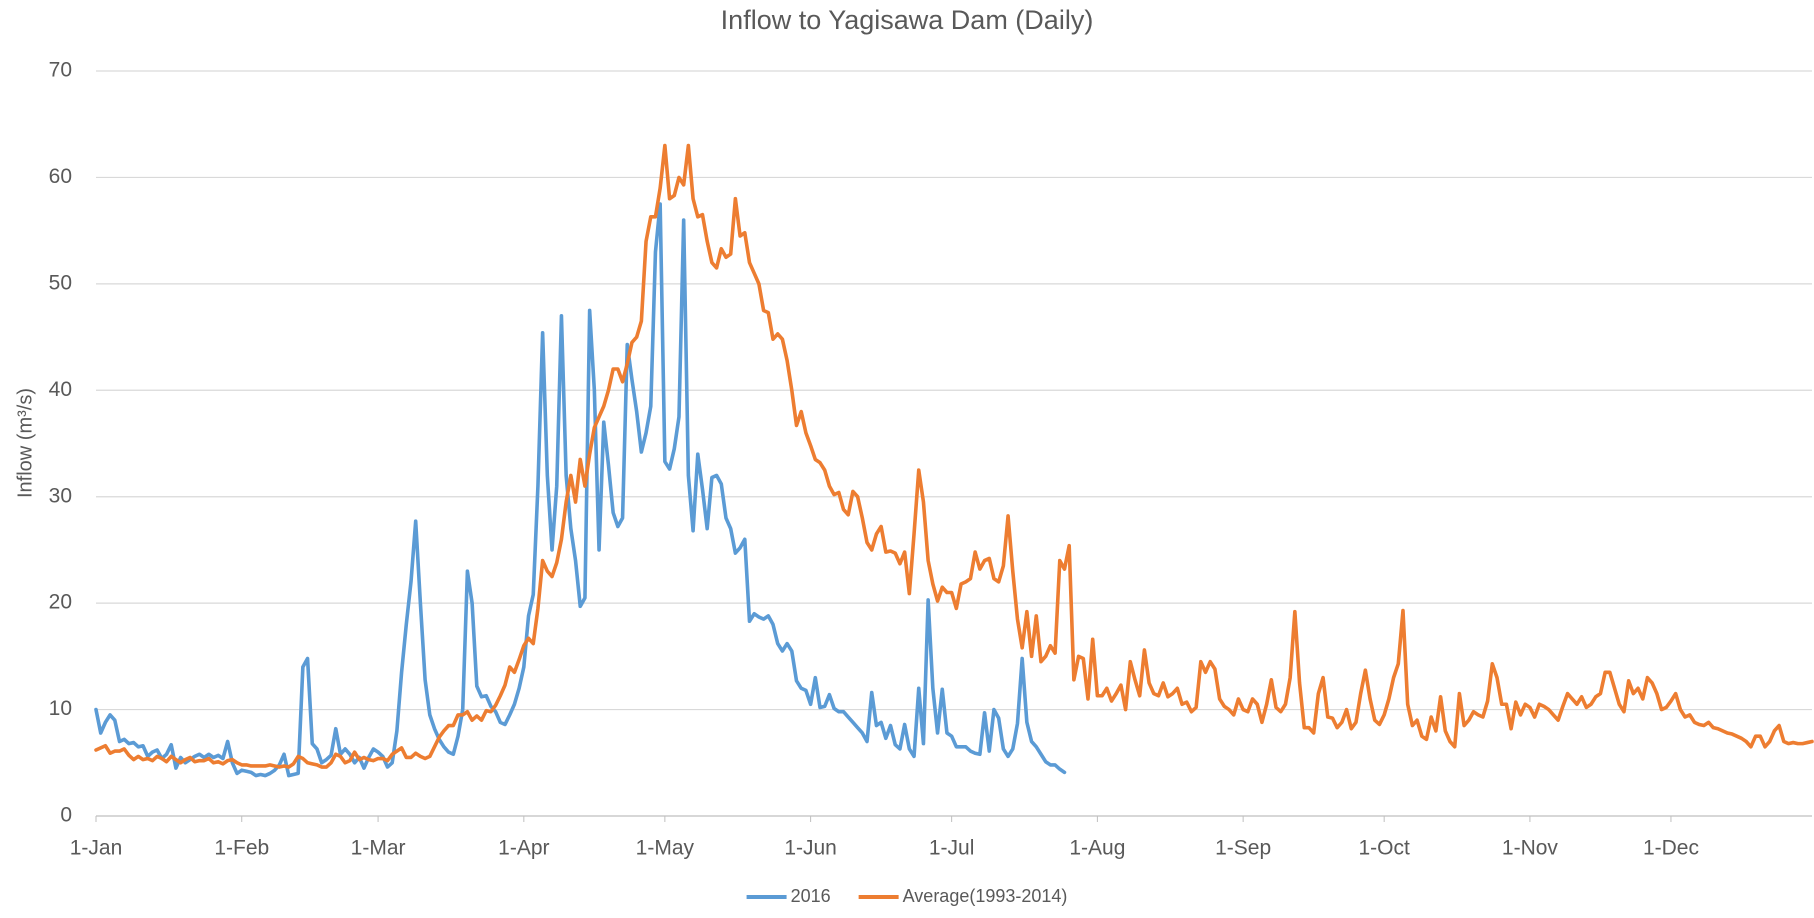 Image resolution: width=1814 pixels, height=918 pixels. I want to click on x-tick-label: 1-Jun, so click(810, 848).